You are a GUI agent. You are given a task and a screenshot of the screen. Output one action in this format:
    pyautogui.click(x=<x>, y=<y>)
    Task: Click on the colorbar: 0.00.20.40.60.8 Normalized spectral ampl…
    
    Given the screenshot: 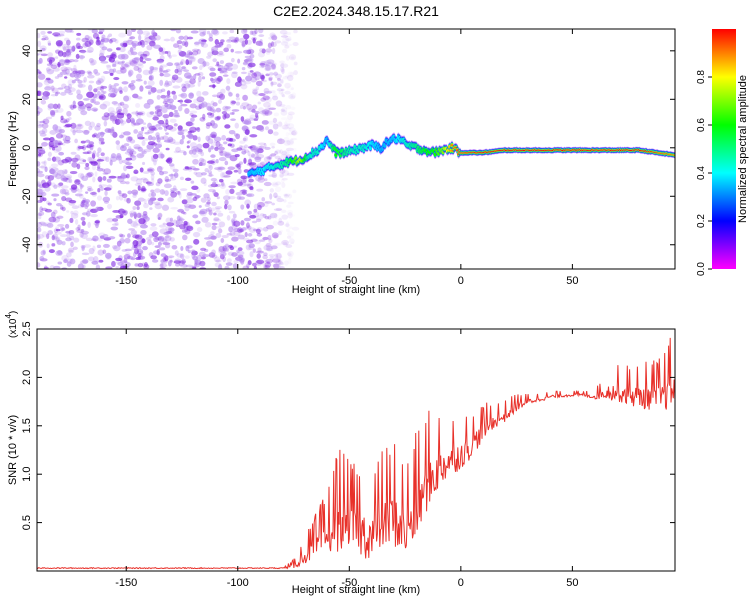 What is the action you would take?
    pyautogui.click(x=722, y=152)
    